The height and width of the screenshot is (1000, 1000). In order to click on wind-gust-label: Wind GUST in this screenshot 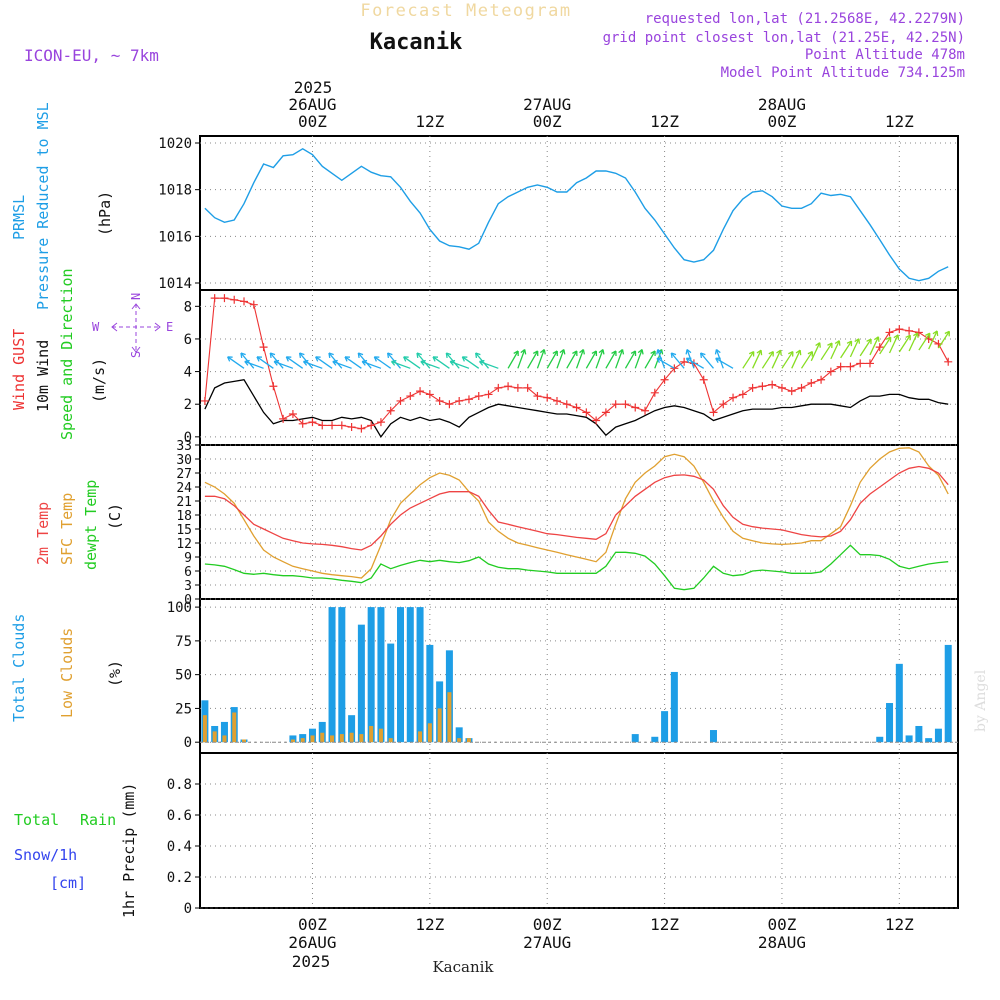, I will do `click(19, 369)`.